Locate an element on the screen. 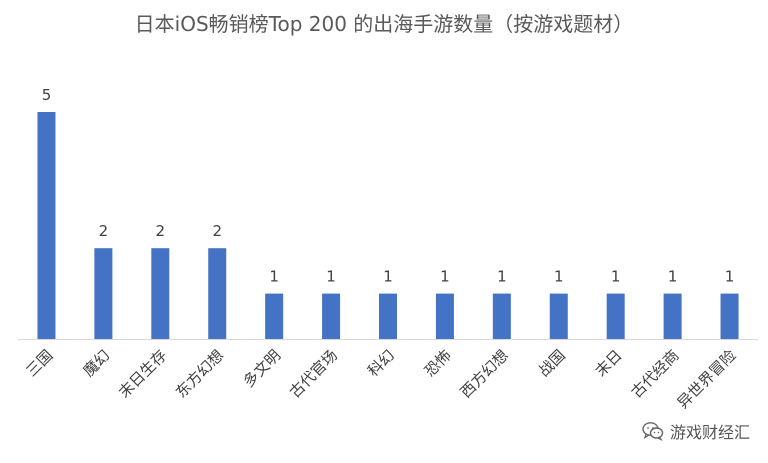  data-label-7: 1 is located at coordinates (445, 277).